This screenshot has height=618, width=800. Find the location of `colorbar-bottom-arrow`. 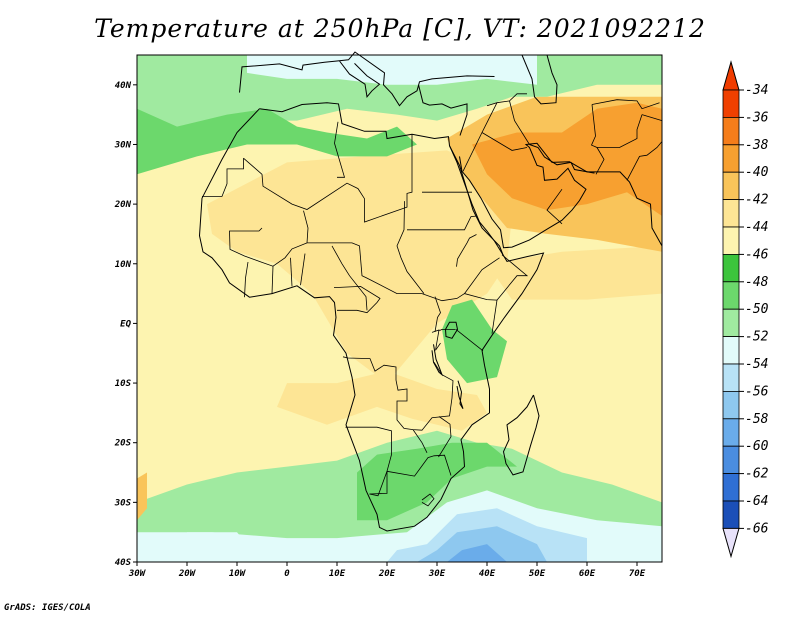

colorbar-bottom-arrow is located at coordinates (731, 543).